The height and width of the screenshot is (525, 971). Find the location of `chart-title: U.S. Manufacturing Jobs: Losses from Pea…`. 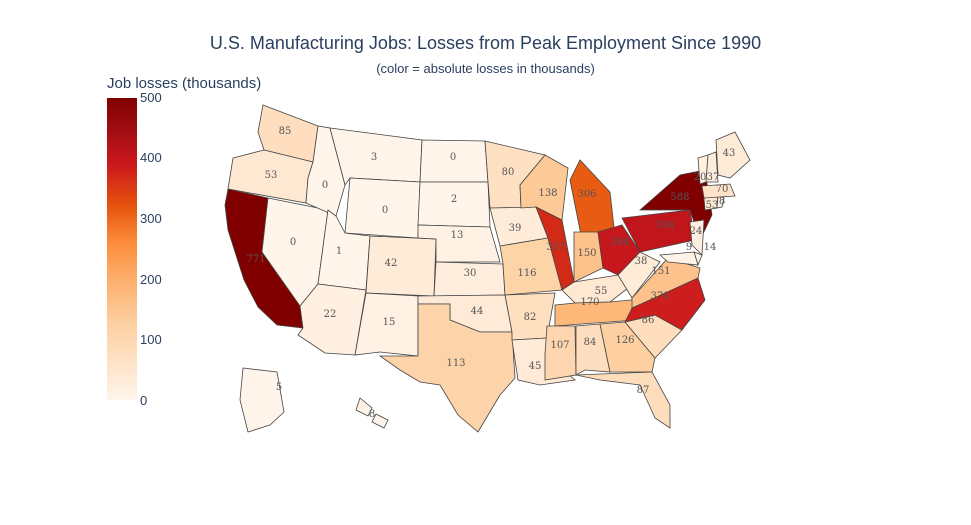

chart-title: U.S. Manufacturing Jobs: Losses from Pea… is located at coordinates (485, 43).